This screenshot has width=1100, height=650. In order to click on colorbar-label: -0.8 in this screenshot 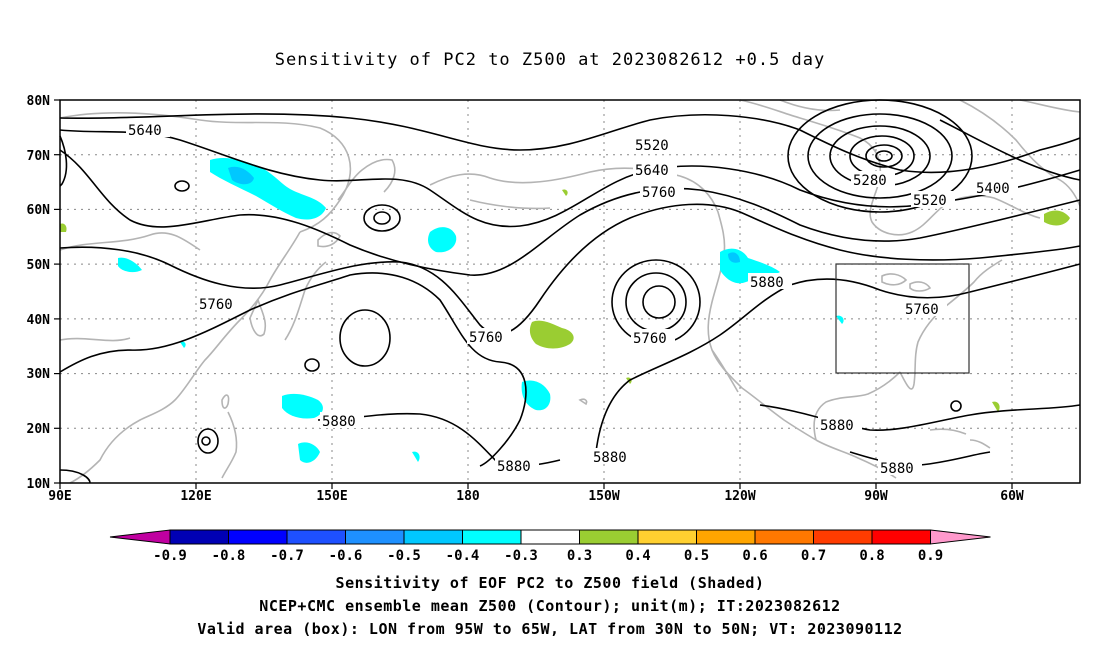, I will do `click(229, 556)`.